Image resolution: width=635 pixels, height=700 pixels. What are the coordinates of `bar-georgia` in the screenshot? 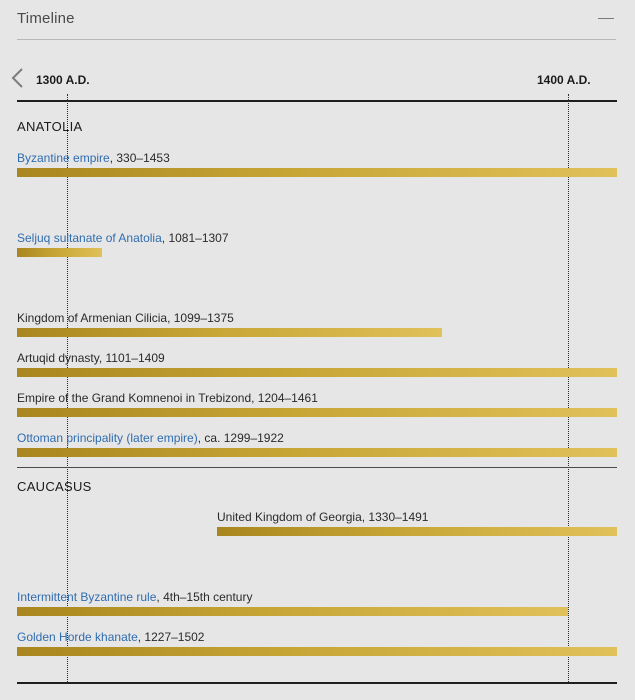 It's located at (417, 531).